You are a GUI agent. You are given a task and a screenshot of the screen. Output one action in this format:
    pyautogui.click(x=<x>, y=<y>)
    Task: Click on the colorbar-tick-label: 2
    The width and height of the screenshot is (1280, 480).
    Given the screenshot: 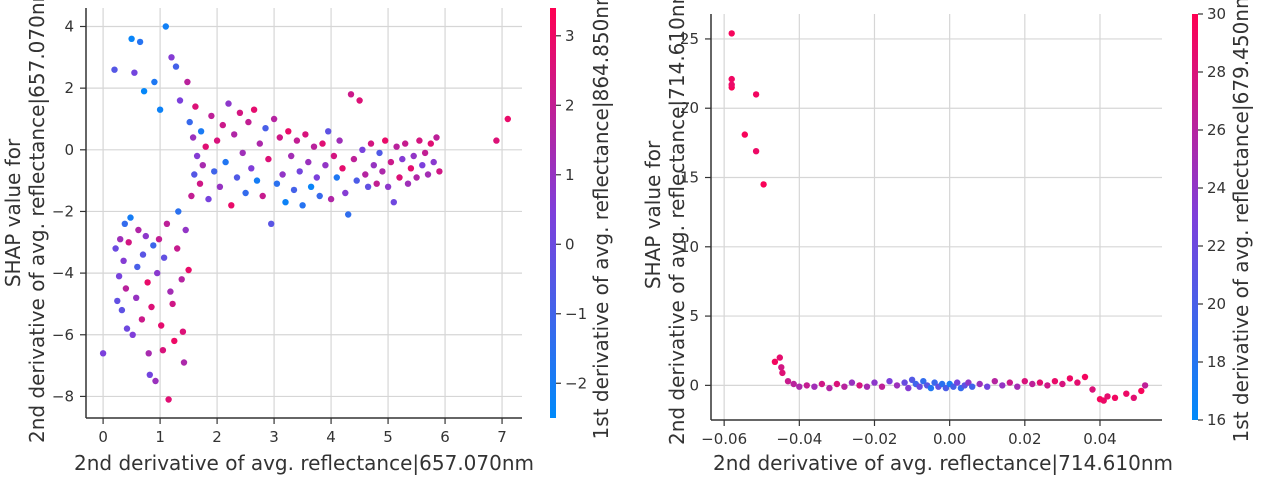 What is the action you would take?
    pyautogui.click(x=570, y=105)
    